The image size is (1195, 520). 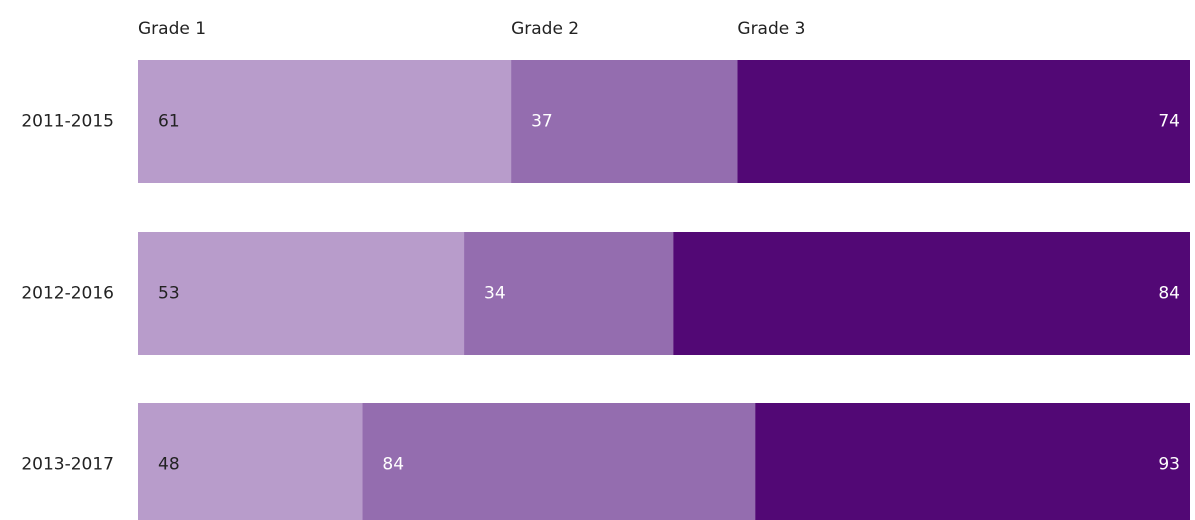 What do you see at coordinates (1169, 465) in the screenshot?
I see `value-label: 93` at bounding box center [1169, 465].